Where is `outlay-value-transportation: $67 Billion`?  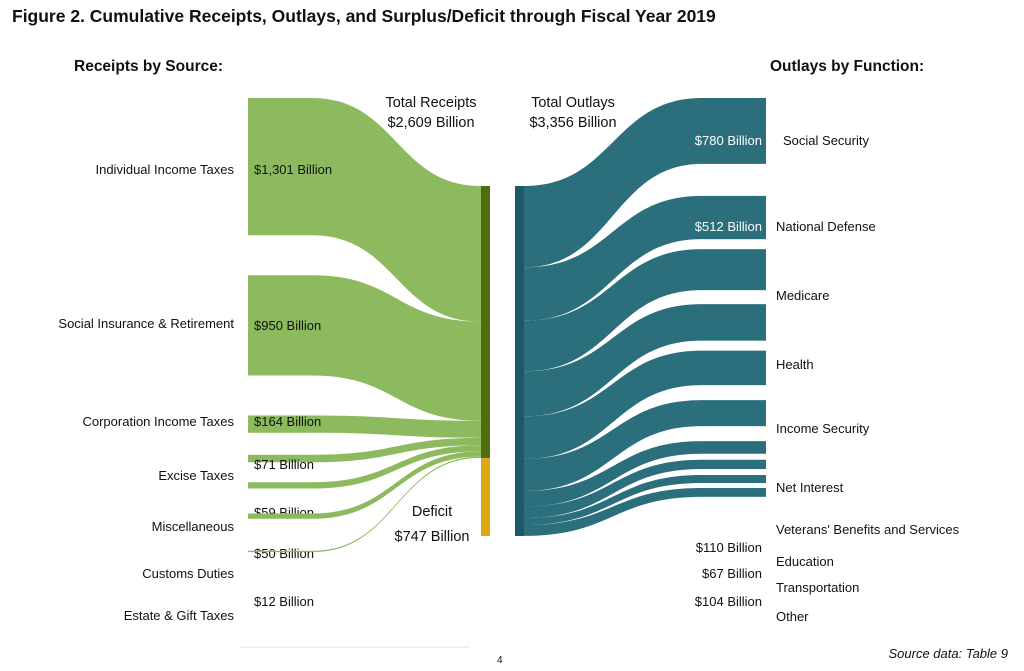 outlay-value-transportation: $67 Billion is located at coordinates (732, 573).